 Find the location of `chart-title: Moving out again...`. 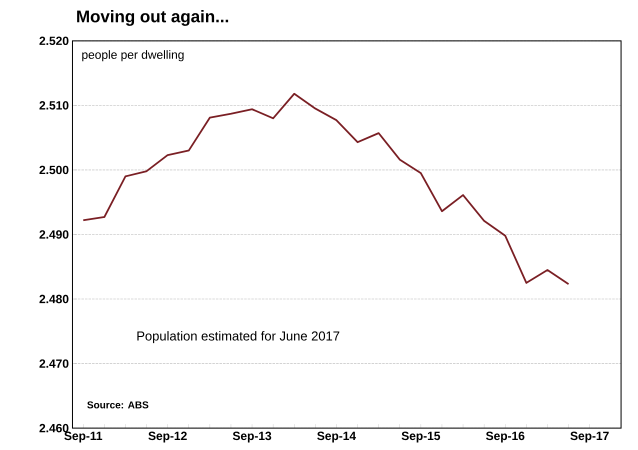

chart-title: Moving out again... is located at coordinates (152, 18).